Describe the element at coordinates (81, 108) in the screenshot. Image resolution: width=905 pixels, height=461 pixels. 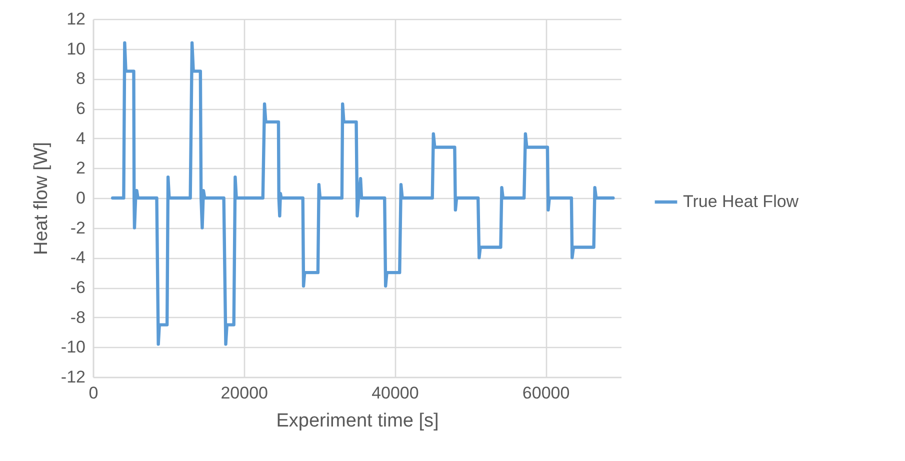
I see `y-tick-label: 6` at that location.